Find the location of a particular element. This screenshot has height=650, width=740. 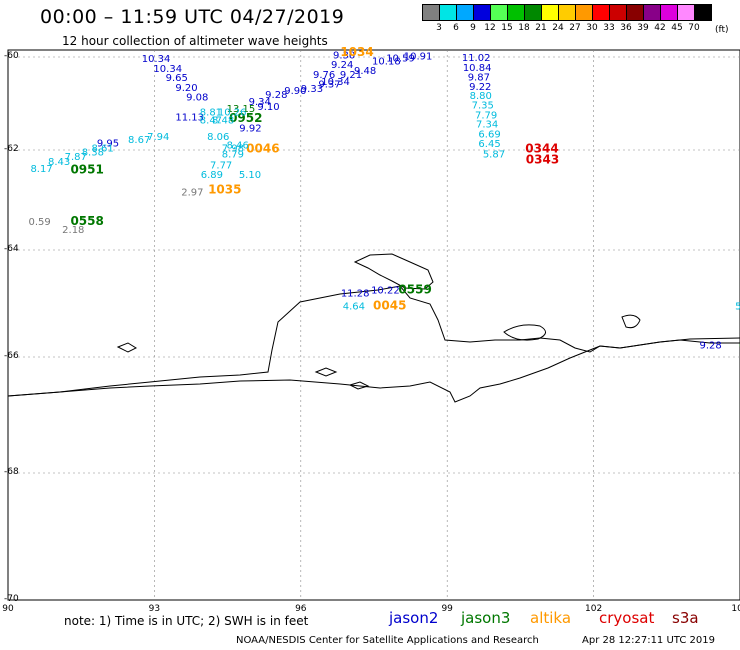

wave-height-label: 7.98 is located at coordinates (233, 149).